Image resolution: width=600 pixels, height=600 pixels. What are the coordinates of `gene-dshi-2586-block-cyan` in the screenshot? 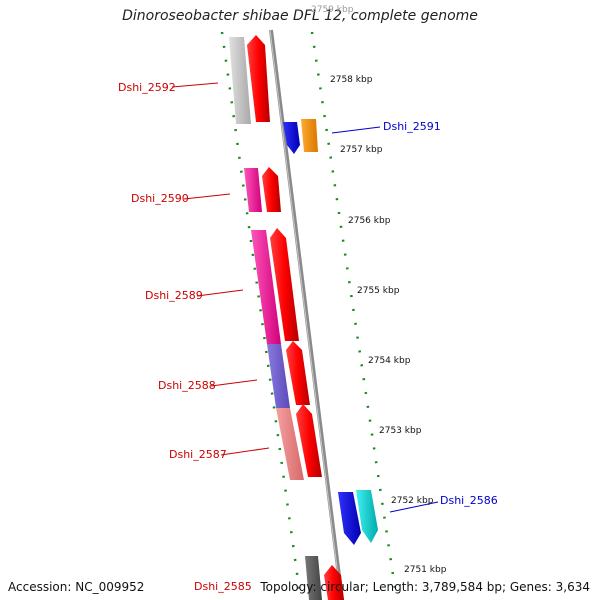 It's located at (367, 516).